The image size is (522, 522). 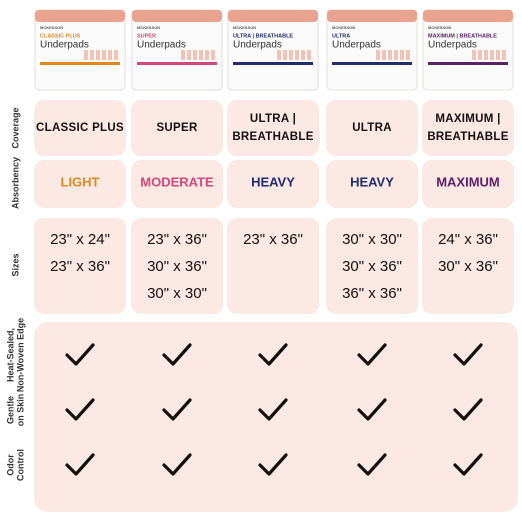 I want to click on absorbency-text: MODERATE, so click(x=177, y=181).